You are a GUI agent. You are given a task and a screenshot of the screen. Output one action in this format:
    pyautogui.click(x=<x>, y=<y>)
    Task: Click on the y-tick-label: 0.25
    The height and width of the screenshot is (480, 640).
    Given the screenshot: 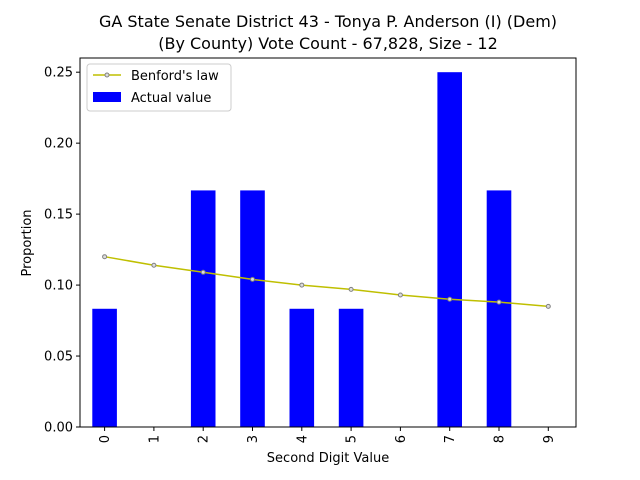 What is the action you would take?
    pyautogui.click(x=58, y=73)
    